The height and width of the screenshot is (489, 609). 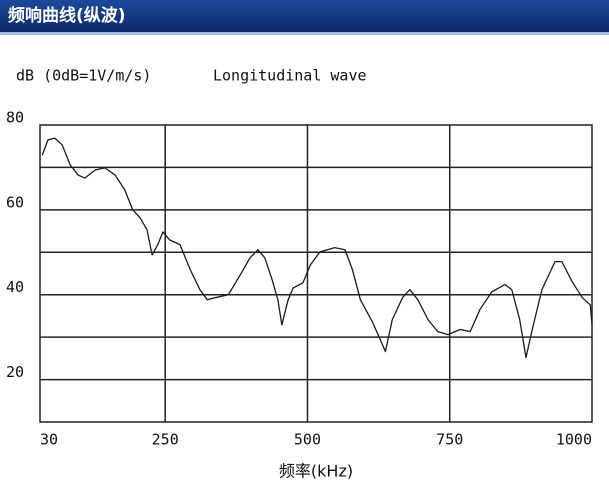 What do you see at coordinates (574, 440) in the screenshot?
I see `x-tick-label: 1000` at bounding box center [574, 440].